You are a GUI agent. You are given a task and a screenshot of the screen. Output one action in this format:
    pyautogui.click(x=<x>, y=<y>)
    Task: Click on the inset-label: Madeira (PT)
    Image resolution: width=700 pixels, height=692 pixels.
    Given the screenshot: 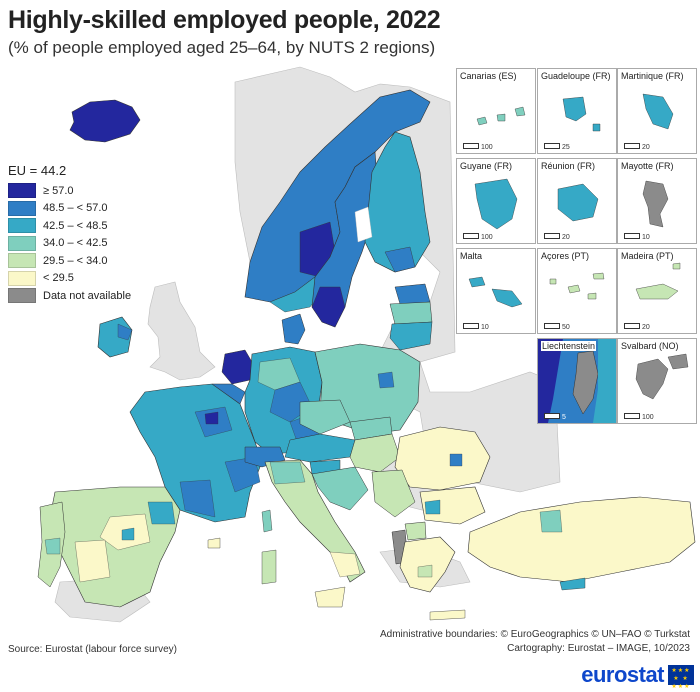 What is the action you would take?
    pyautogui.click(x=647, y=256)
    